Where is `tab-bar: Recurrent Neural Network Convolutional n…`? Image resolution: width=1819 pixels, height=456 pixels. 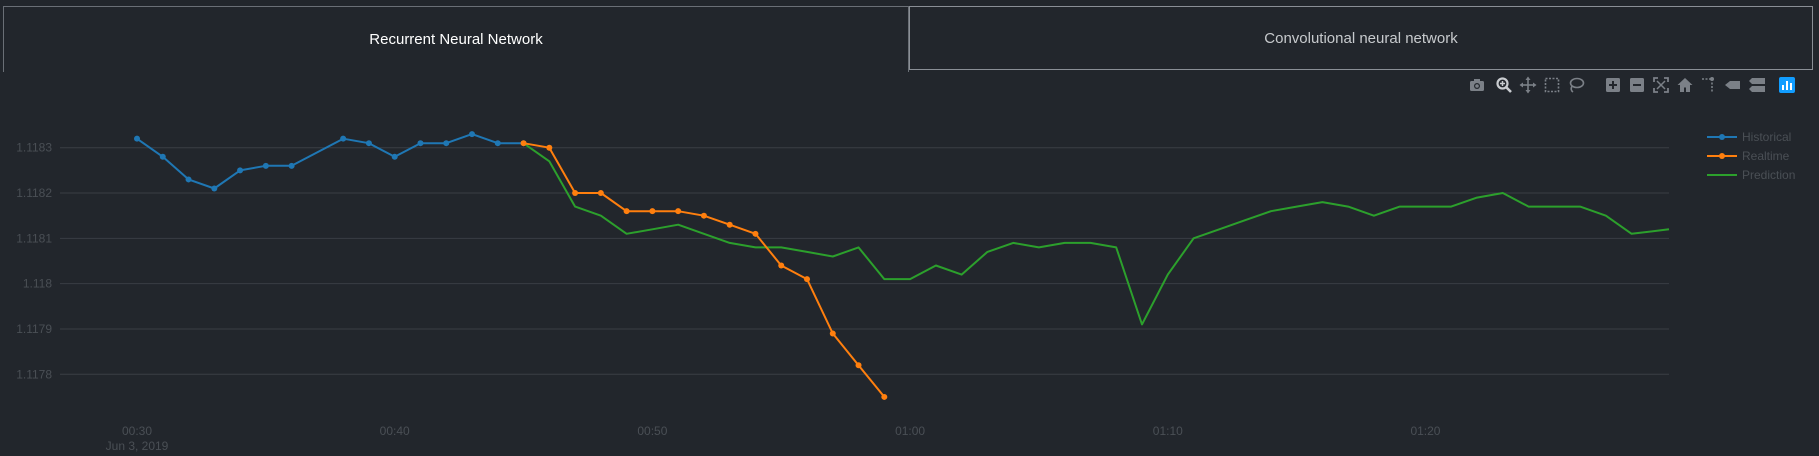
tab-bar: Recurrent Neural Network Convolutional n… is located at coordinates (908, 39).